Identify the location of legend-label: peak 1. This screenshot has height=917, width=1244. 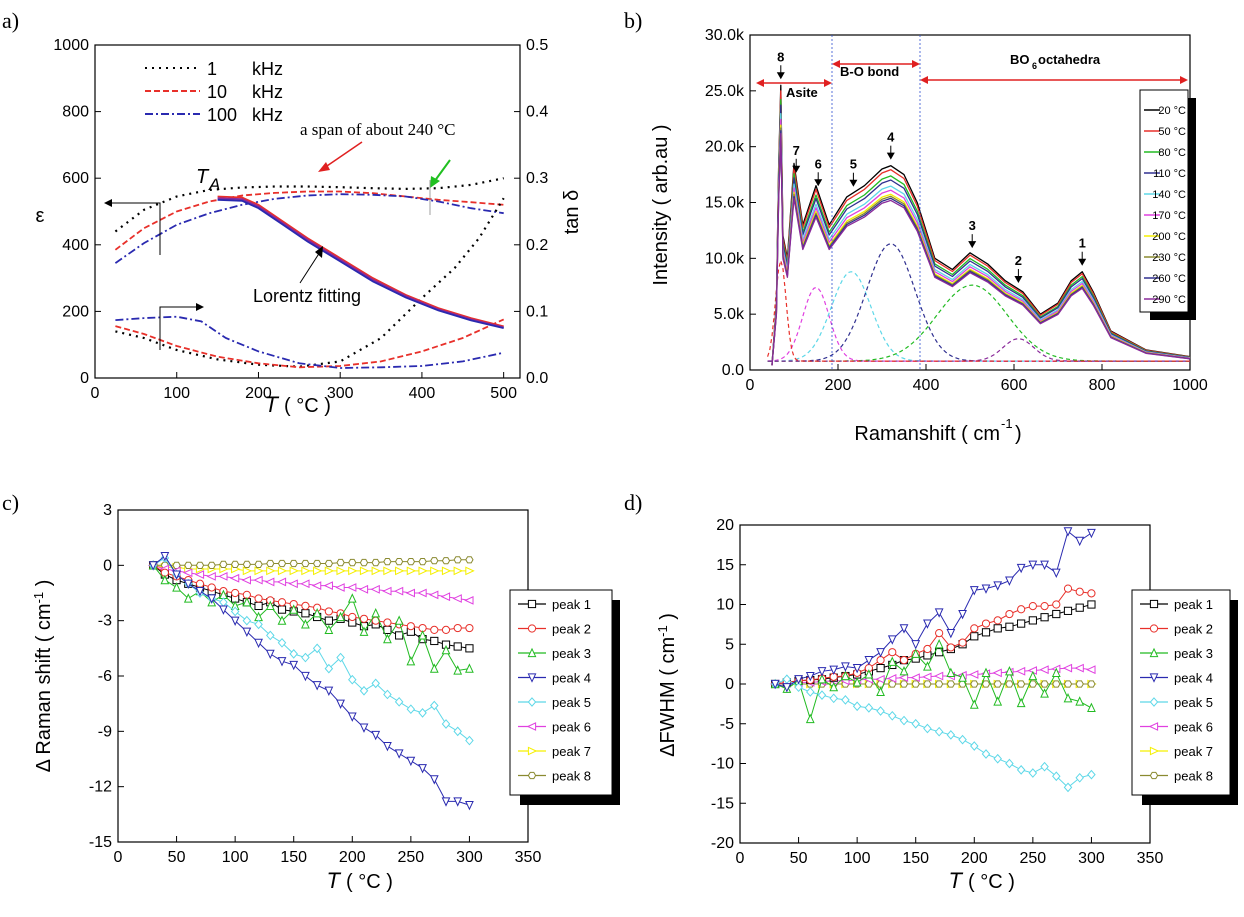
(1193, 604).